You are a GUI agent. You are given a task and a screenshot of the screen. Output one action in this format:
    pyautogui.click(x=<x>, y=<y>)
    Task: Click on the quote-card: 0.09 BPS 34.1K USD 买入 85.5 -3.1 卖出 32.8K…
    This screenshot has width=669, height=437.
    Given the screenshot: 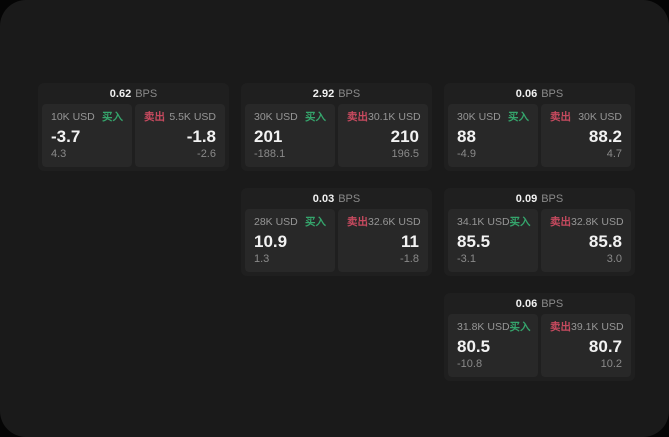 What is the action you would take?
    pyautogui.click(x=539, y=232)
    